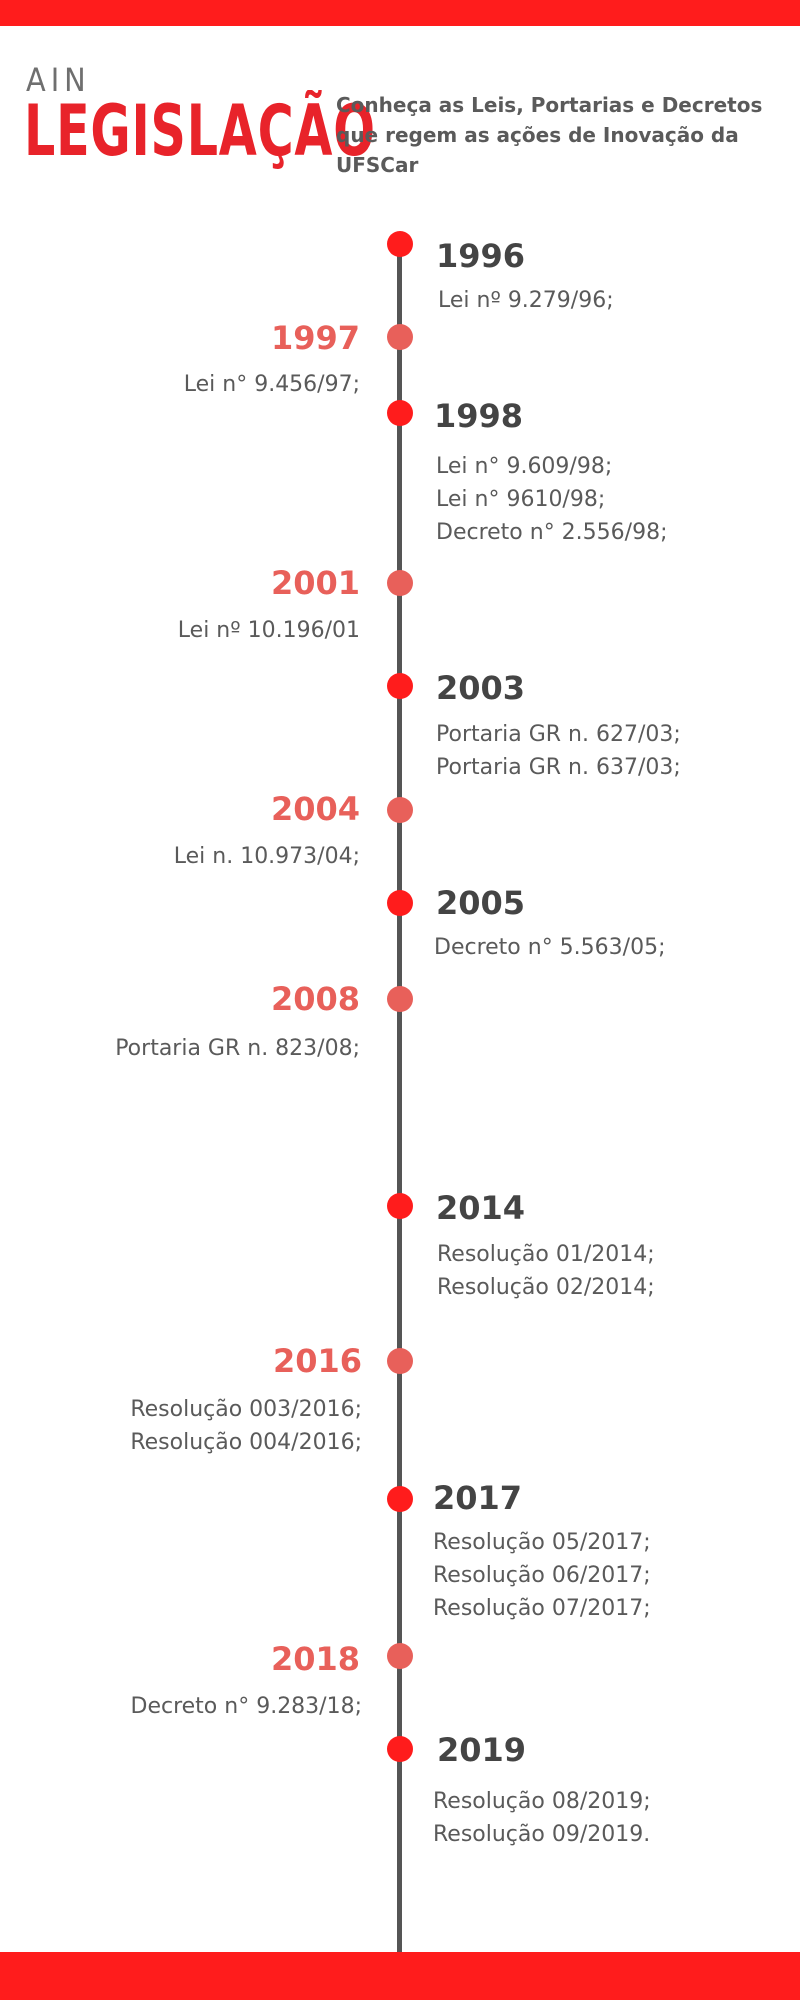 This screenshot has height=2000, width=800. Describe the element at coordinates (246, 1706) in the screenshot. I see `timeline-item: Decreto n° 9.283/18;` at that location.